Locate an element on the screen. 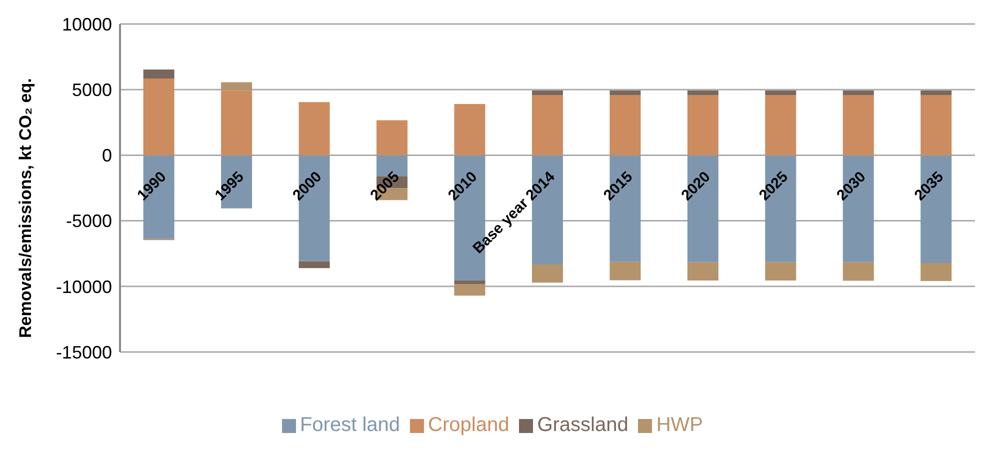 The image size is (995, 454). y-tick-label: -15000 is located at coordinates (84, 352).